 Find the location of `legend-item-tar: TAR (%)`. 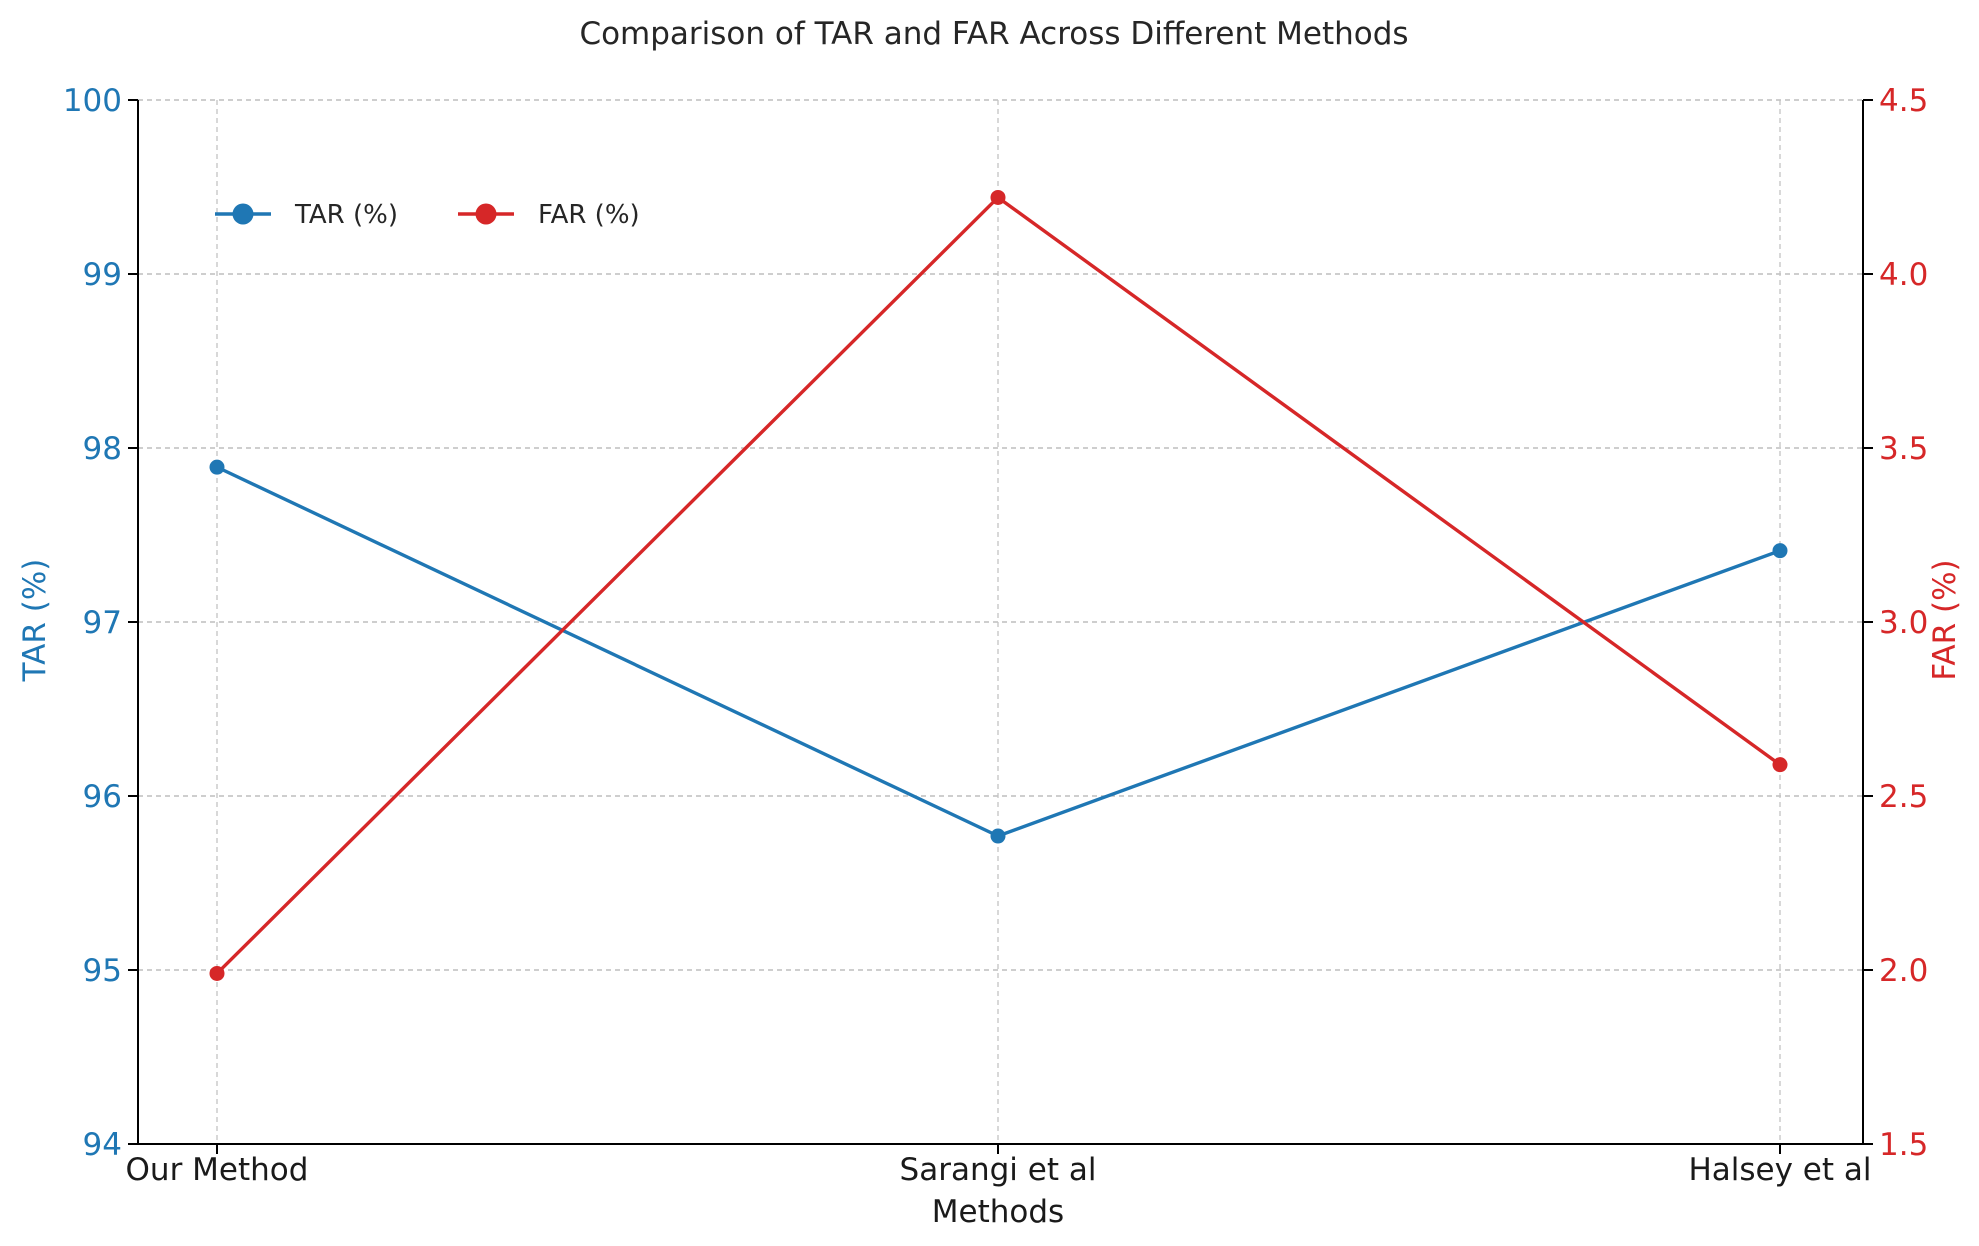

legend-item-tar: TAR (%) is located at coordinates (306, 215).